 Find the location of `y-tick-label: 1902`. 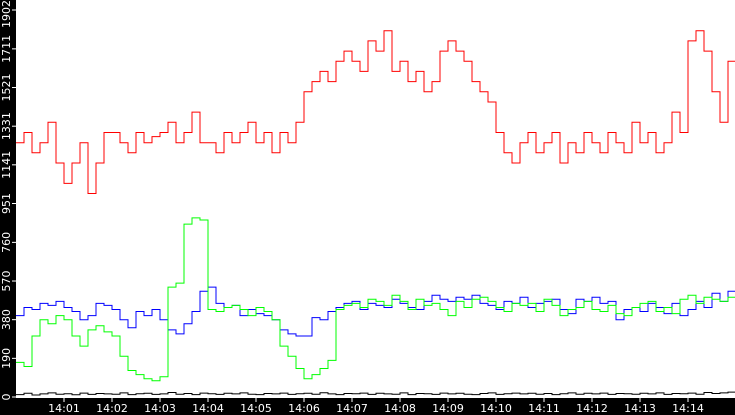

y-tick-label: 1902 is located at coordinates (6, 14).